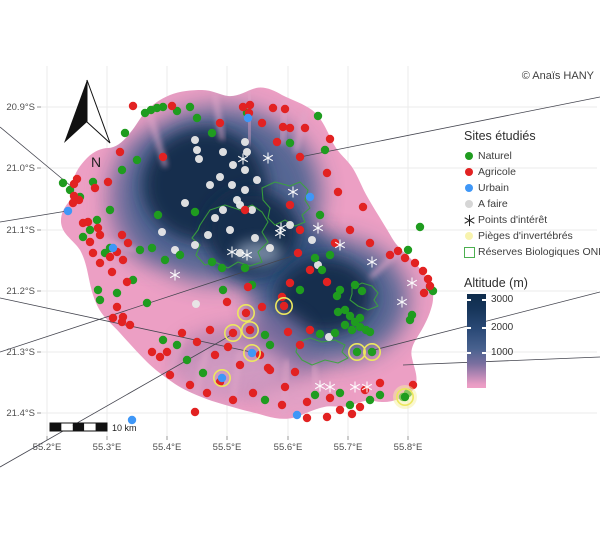 The width and height of the screenshot is (600, 533). What do you see at coordinates (315, 352) in the screenshot?
I see `pieges-invertebres` at bounding box center [315, 352].